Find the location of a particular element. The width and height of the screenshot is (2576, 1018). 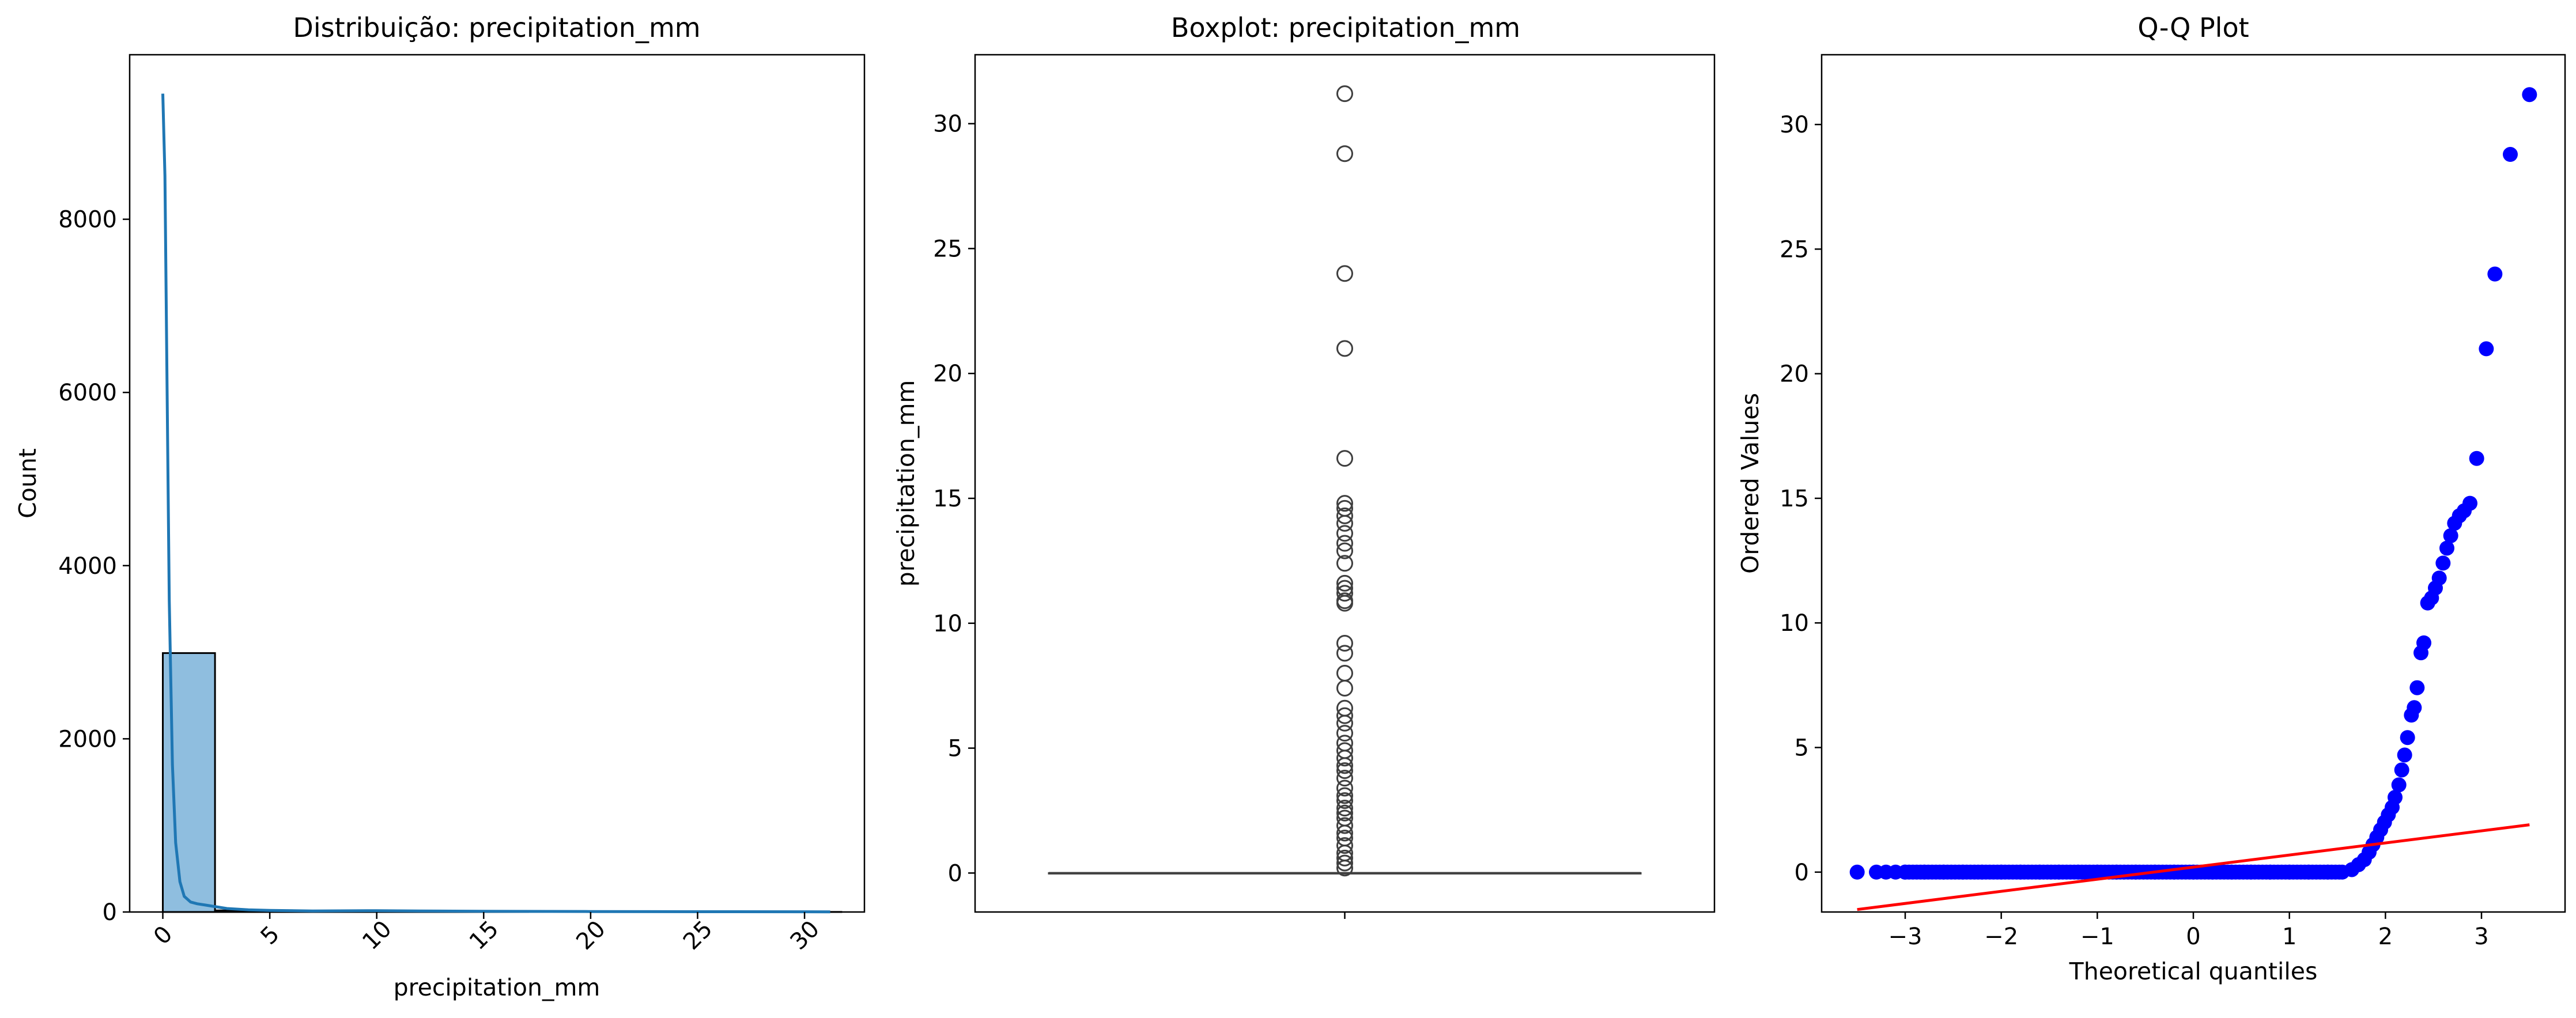

x-tick-label: 20 is located at coordinates (591, 935).